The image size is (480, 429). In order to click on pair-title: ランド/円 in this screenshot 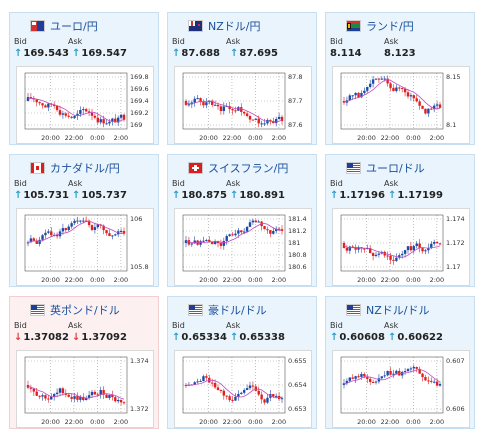, I will do `click(390, 26)`.